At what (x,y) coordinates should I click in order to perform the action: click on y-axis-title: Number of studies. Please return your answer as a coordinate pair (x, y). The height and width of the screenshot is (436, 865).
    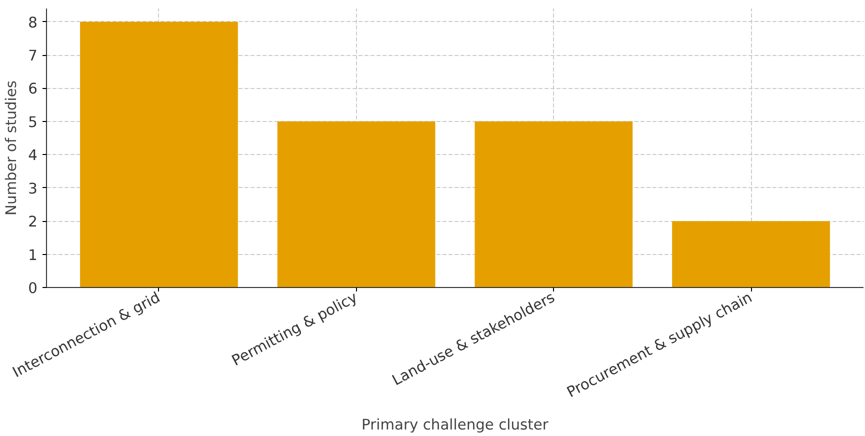
    Looking at the image, I should click on (11, 148).